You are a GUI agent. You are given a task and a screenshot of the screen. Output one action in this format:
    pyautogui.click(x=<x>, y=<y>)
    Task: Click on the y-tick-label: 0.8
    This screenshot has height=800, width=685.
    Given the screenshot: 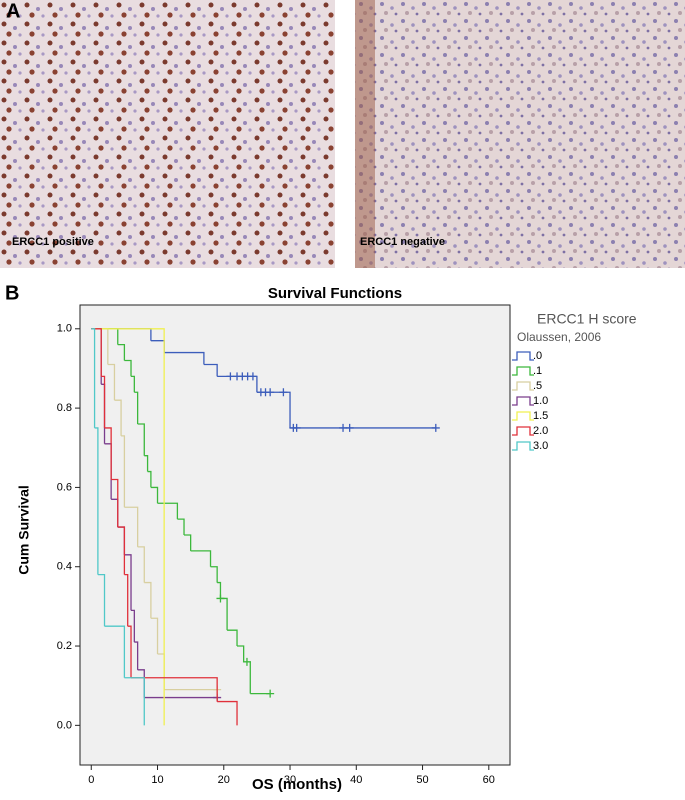 What is the action you would take?
    pyautogui.click(x=64, y=408)
    